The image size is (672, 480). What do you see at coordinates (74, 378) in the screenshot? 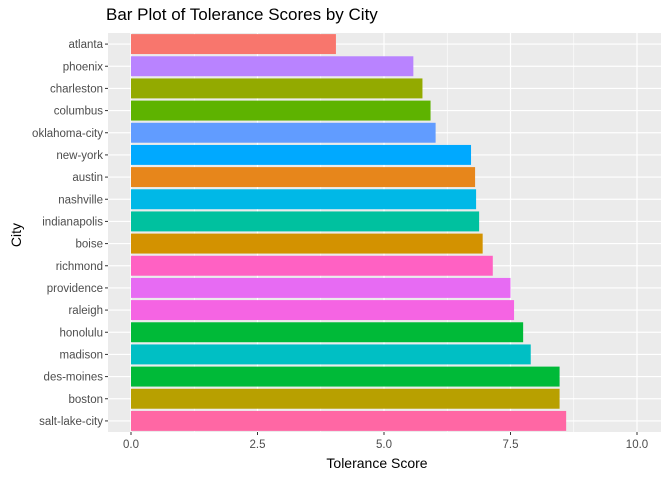
I see `y-tick-label: des-moines` at bounding box center [74, 378].